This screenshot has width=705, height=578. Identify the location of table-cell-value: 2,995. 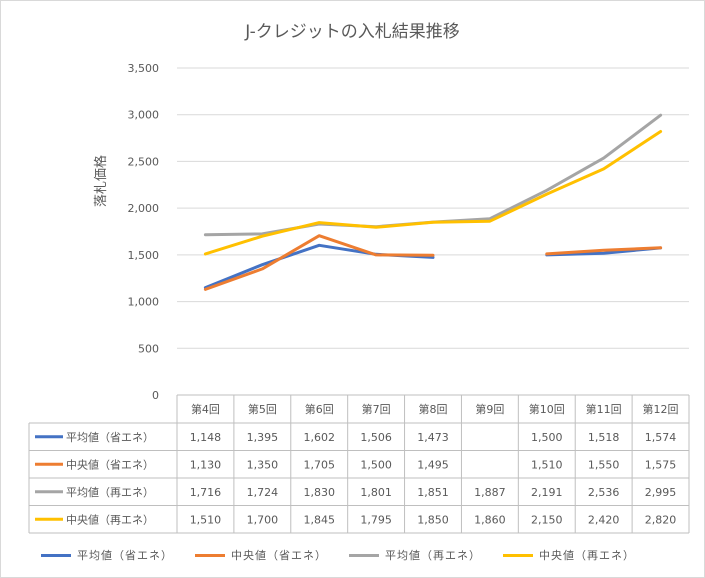
(661, 492).